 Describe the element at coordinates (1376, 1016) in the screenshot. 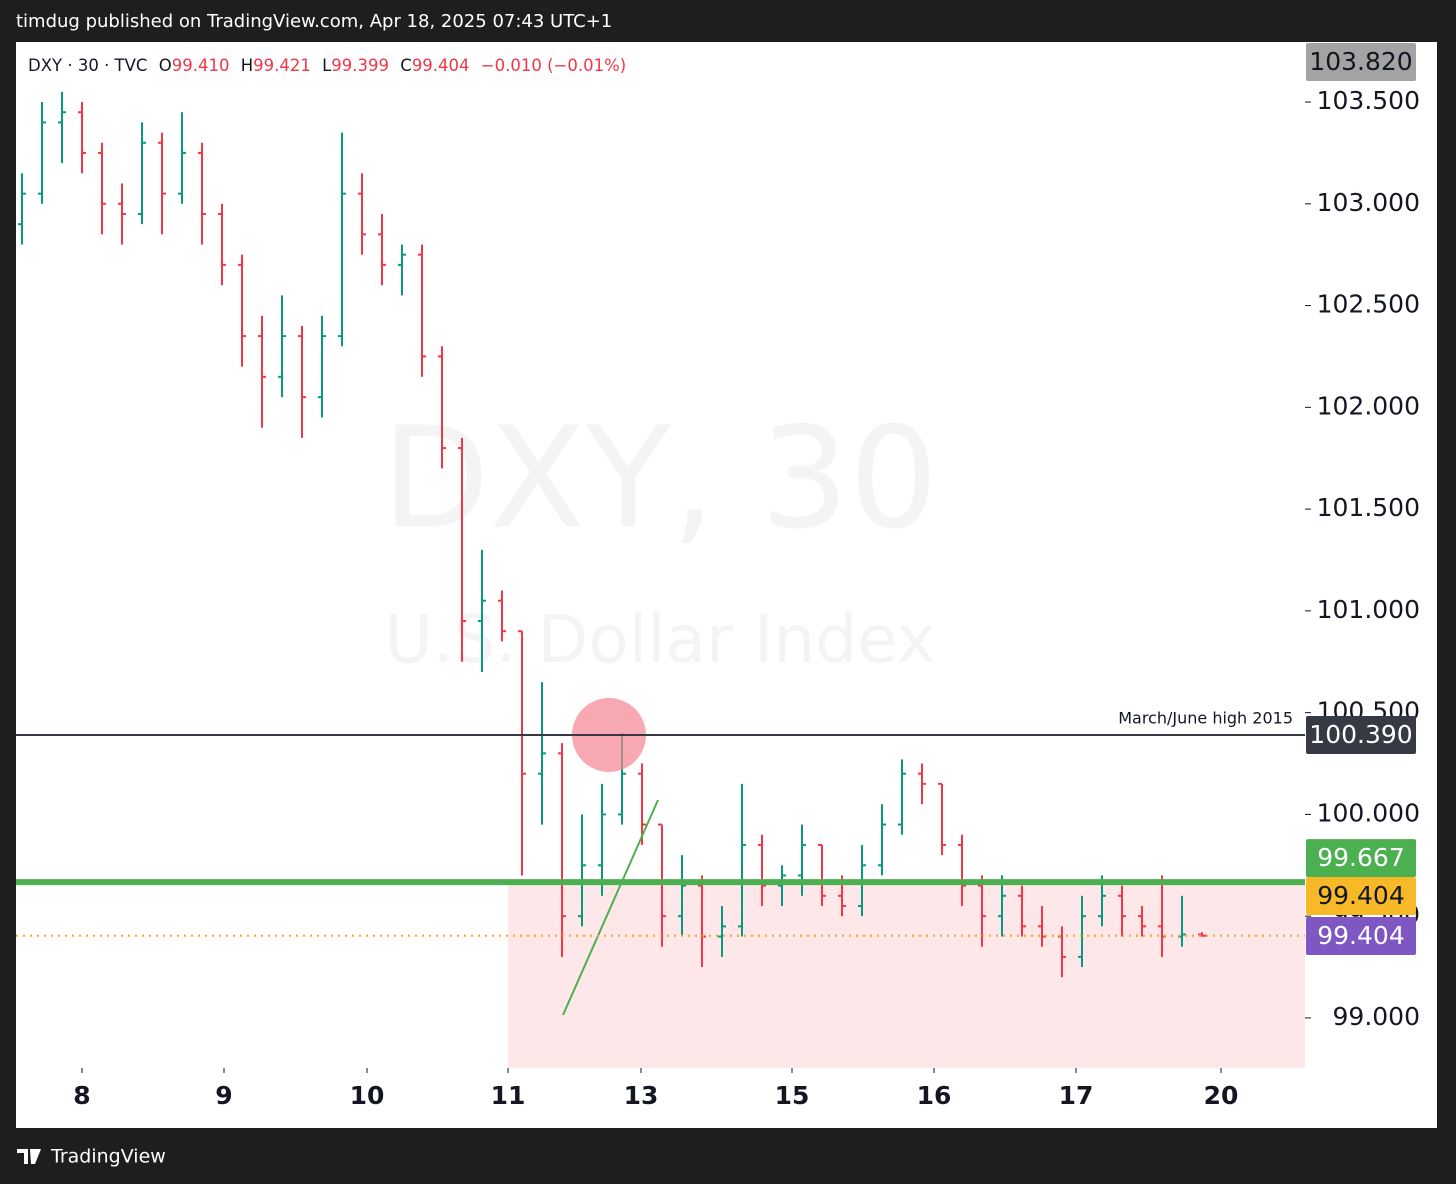

I see `y-tick-label: 99.000` at that location.